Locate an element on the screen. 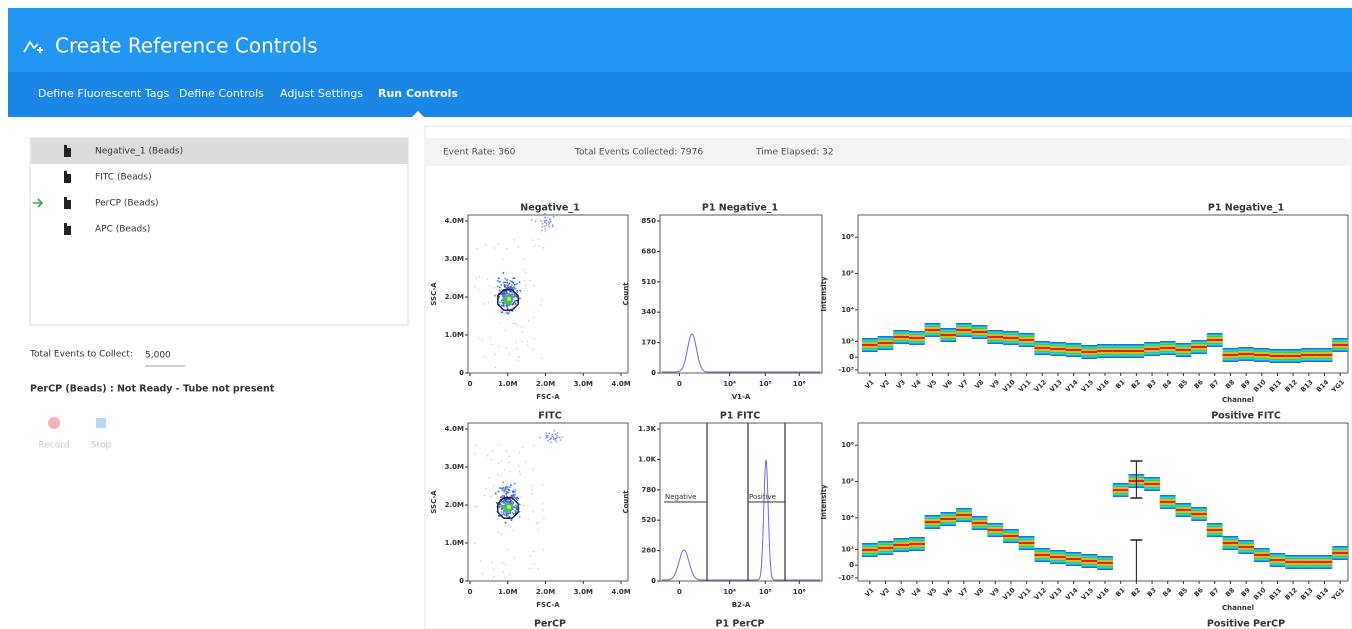 The height and width of the screenshot is (629, 1352). record-icon is located at coordinates (54, 423).